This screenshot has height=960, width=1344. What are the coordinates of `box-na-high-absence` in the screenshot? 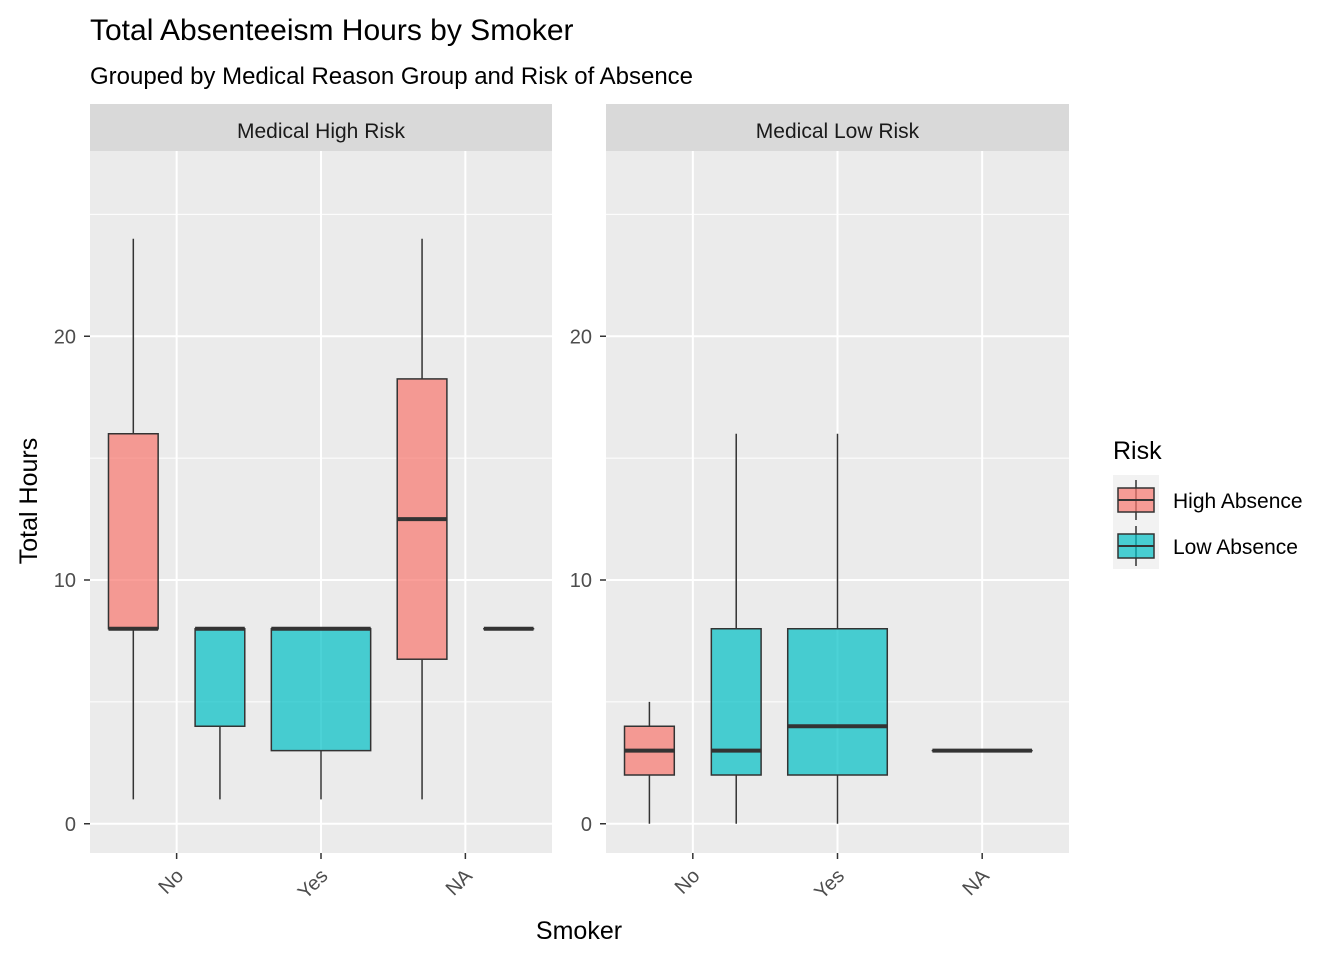 It's located at (422, 519).